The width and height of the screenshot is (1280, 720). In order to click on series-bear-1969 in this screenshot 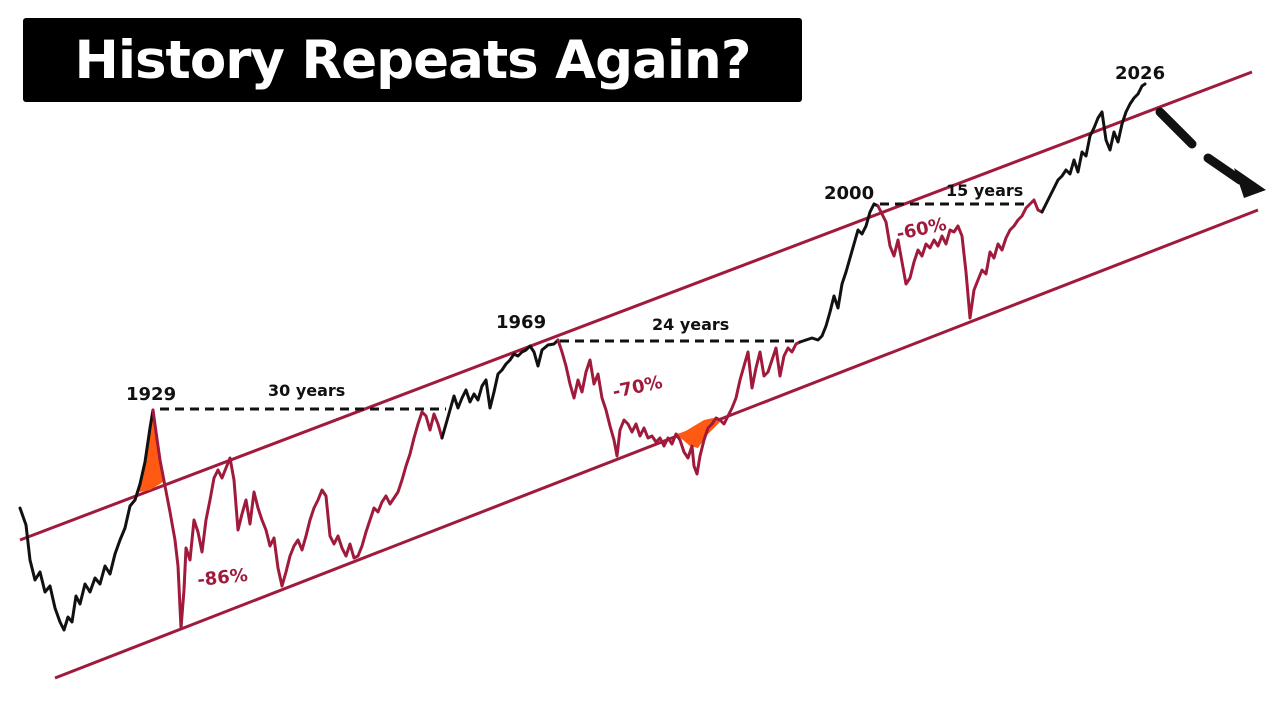, I will do `click(679, 407)`.